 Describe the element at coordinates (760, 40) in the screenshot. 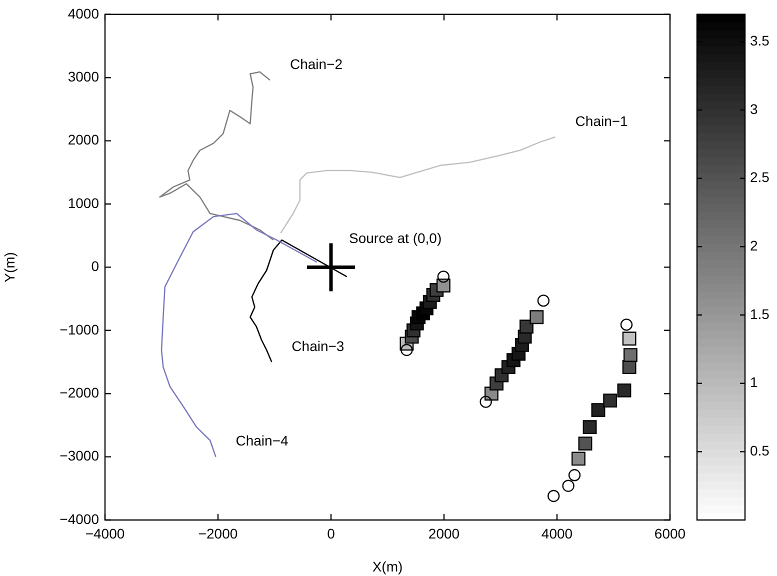

I see `color-bar-label: 3.5` at that location.